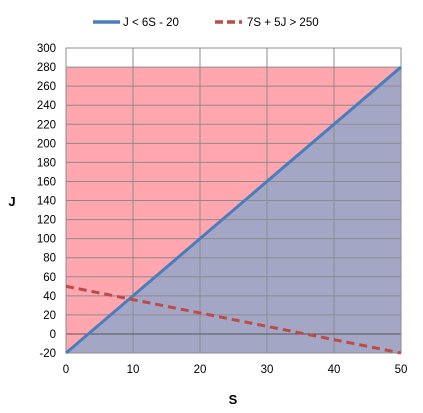  Describe the element at coordinates (47, 354) in the screenshot. I see `y-tick-label-0: -20` at that location.